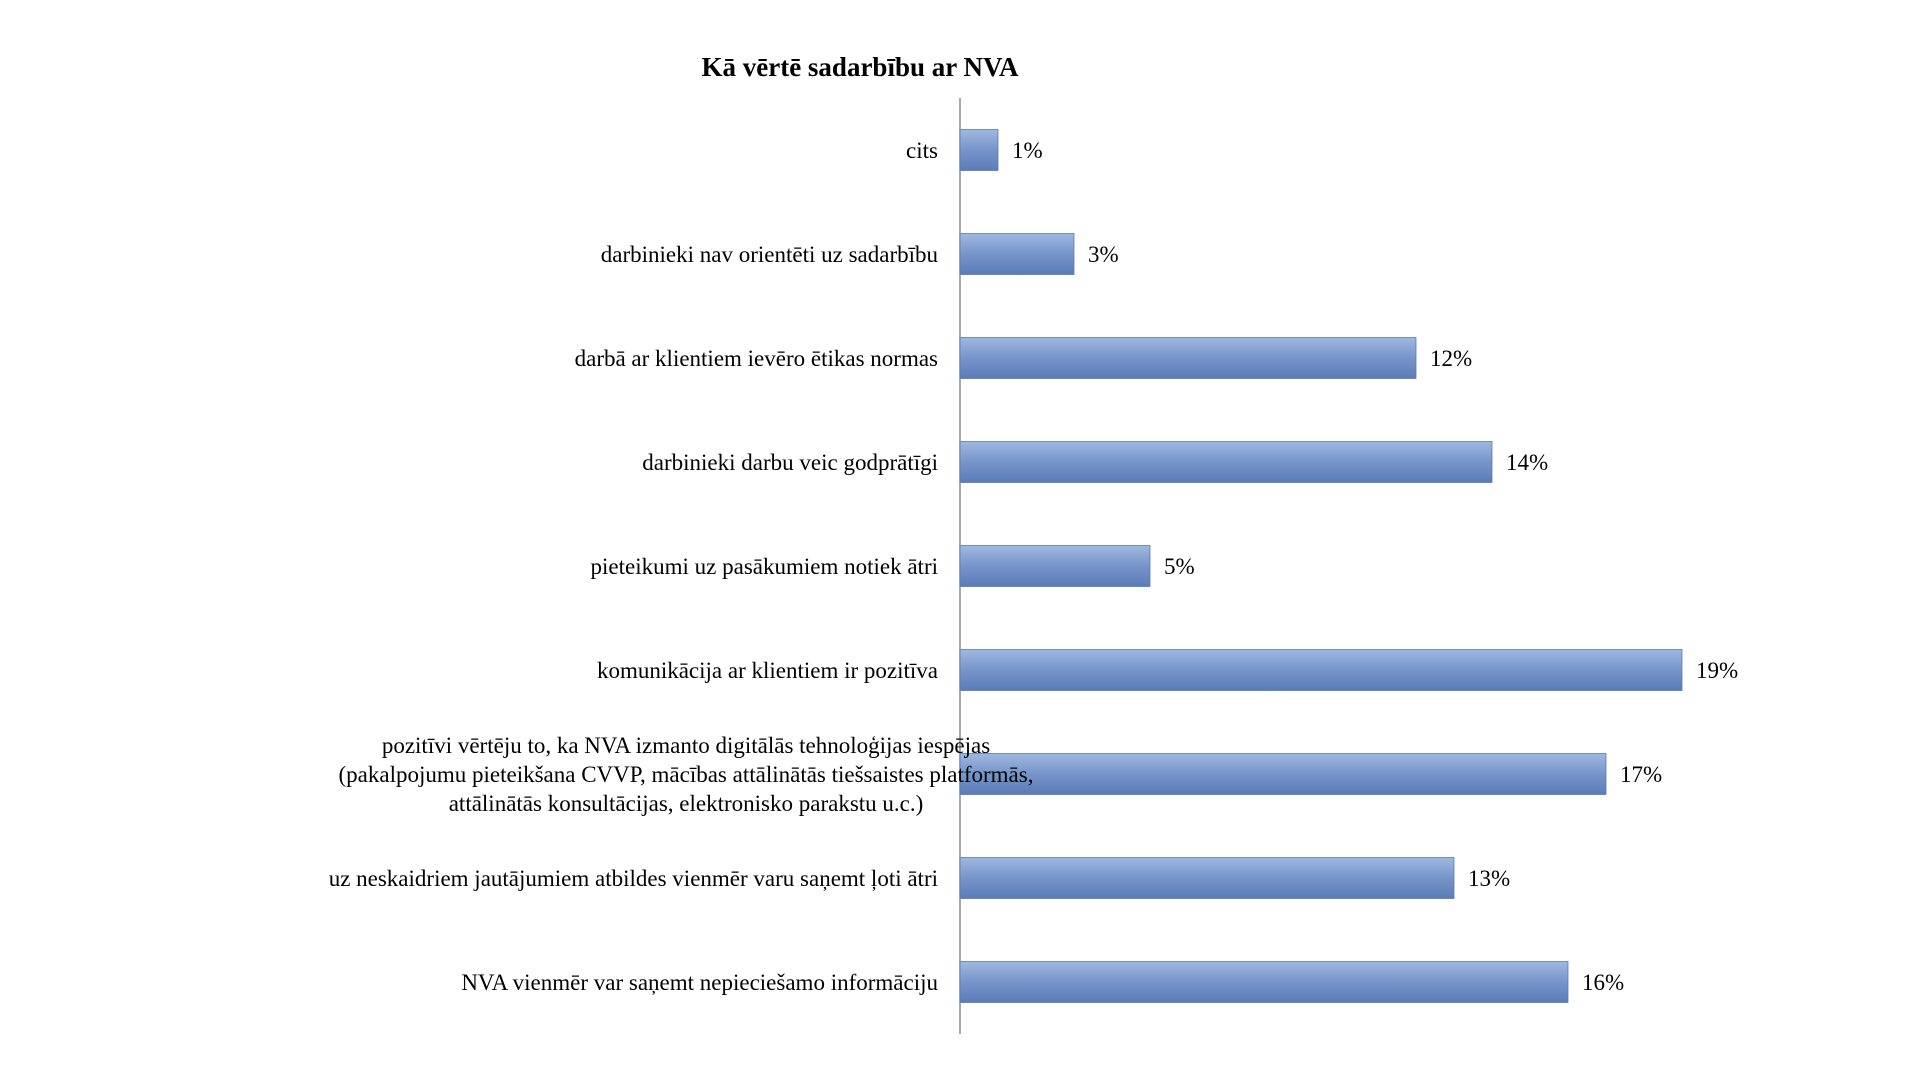 The height and width of the screenshot is (1080, 1920). I want to click on data-label: 19%, so click(1717, 670).